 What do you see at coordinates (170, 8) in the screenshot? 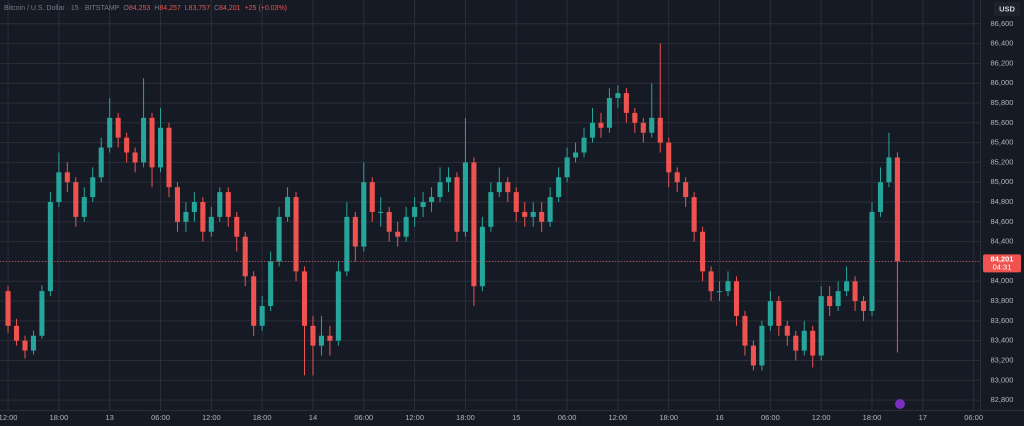
I see `legend-ohlc-value: 84,257` at bounding box center [170, 8].